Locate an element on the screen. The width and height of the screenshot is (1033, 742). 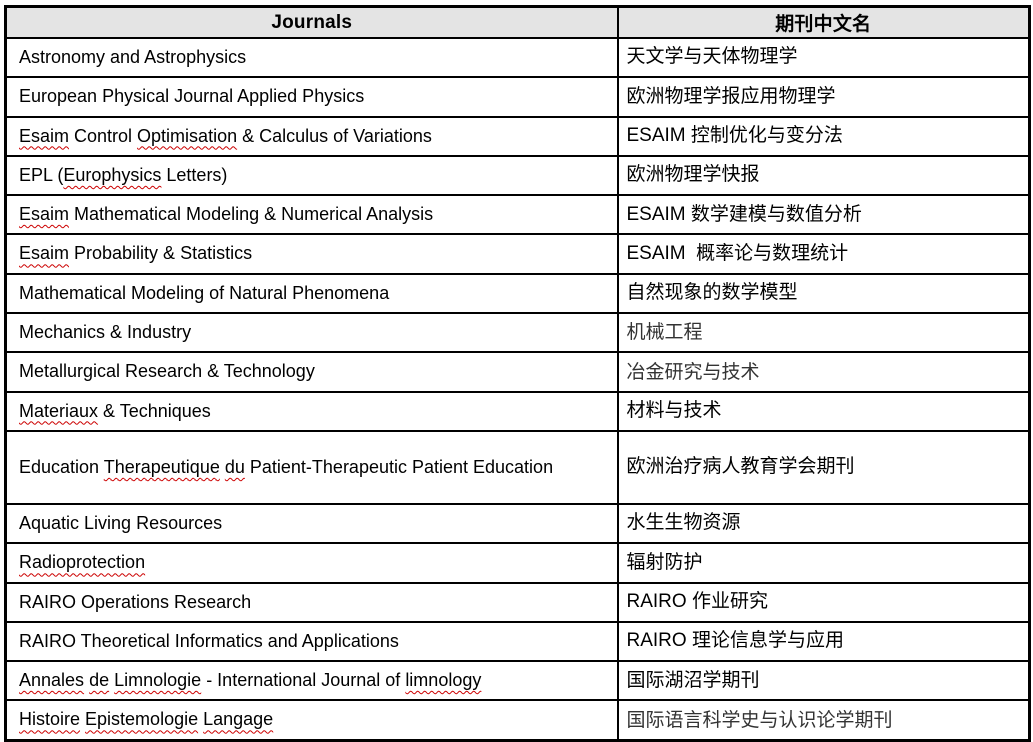
text-segment: RAIRO Operations Research is located at coordinates (135, 601).